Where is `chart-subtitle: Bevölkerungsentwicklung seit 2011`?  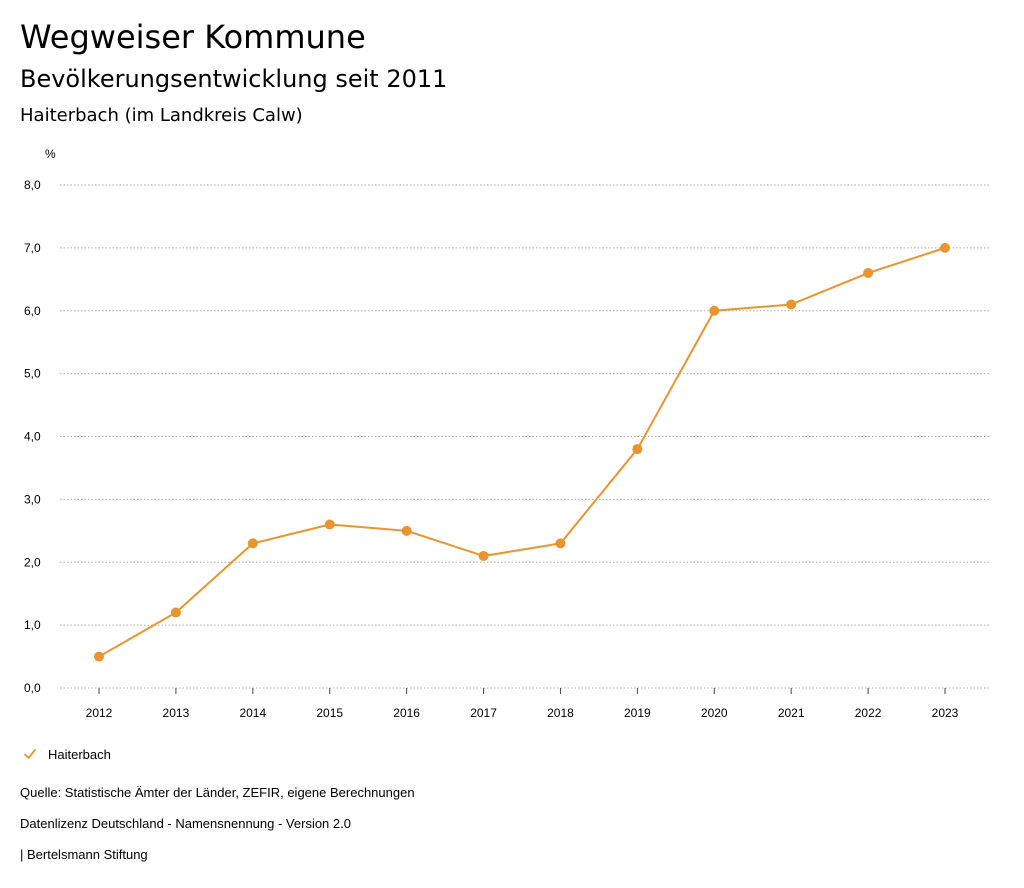 chart-subtitle: Bevölkerungsentwicklung seit 2011 is located at coordinates (234, 79).